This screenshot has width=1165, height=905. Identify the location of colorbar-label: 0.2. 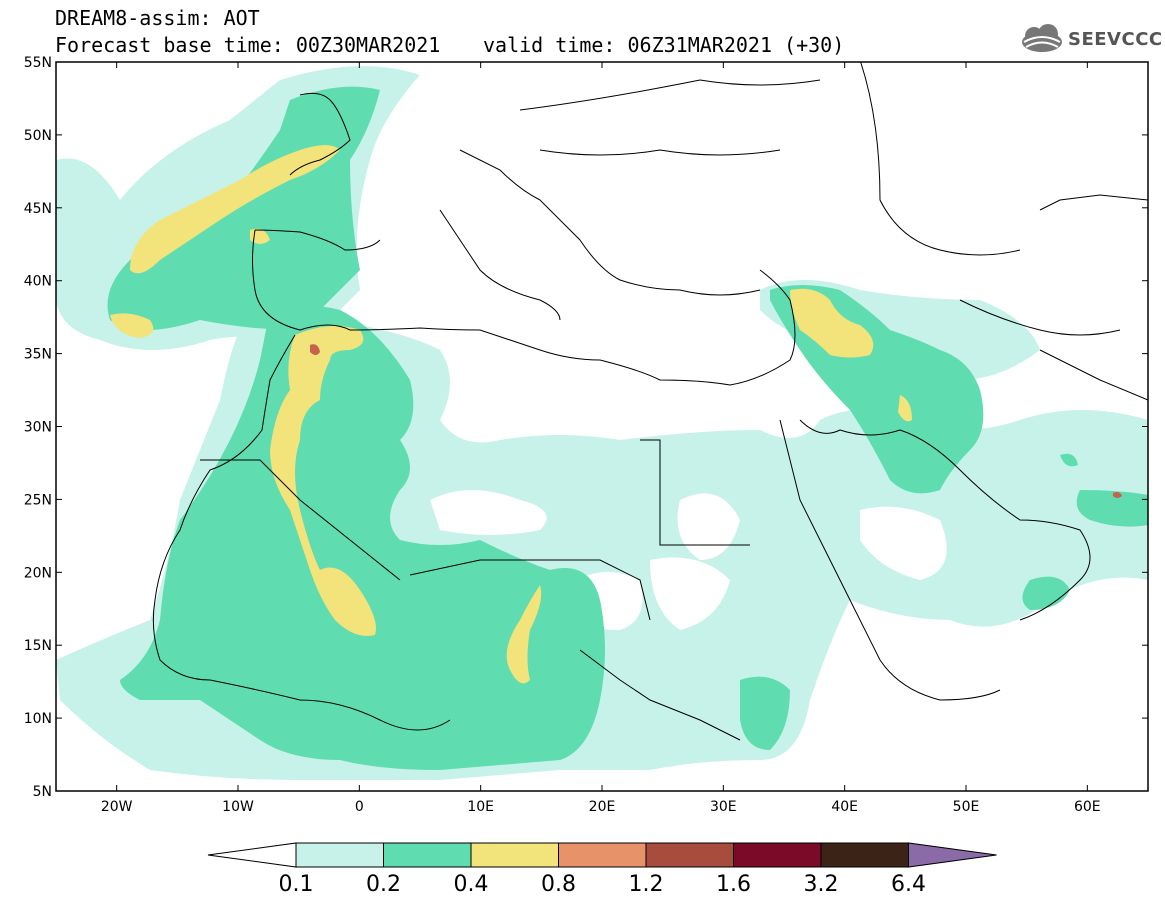
(383, 884).